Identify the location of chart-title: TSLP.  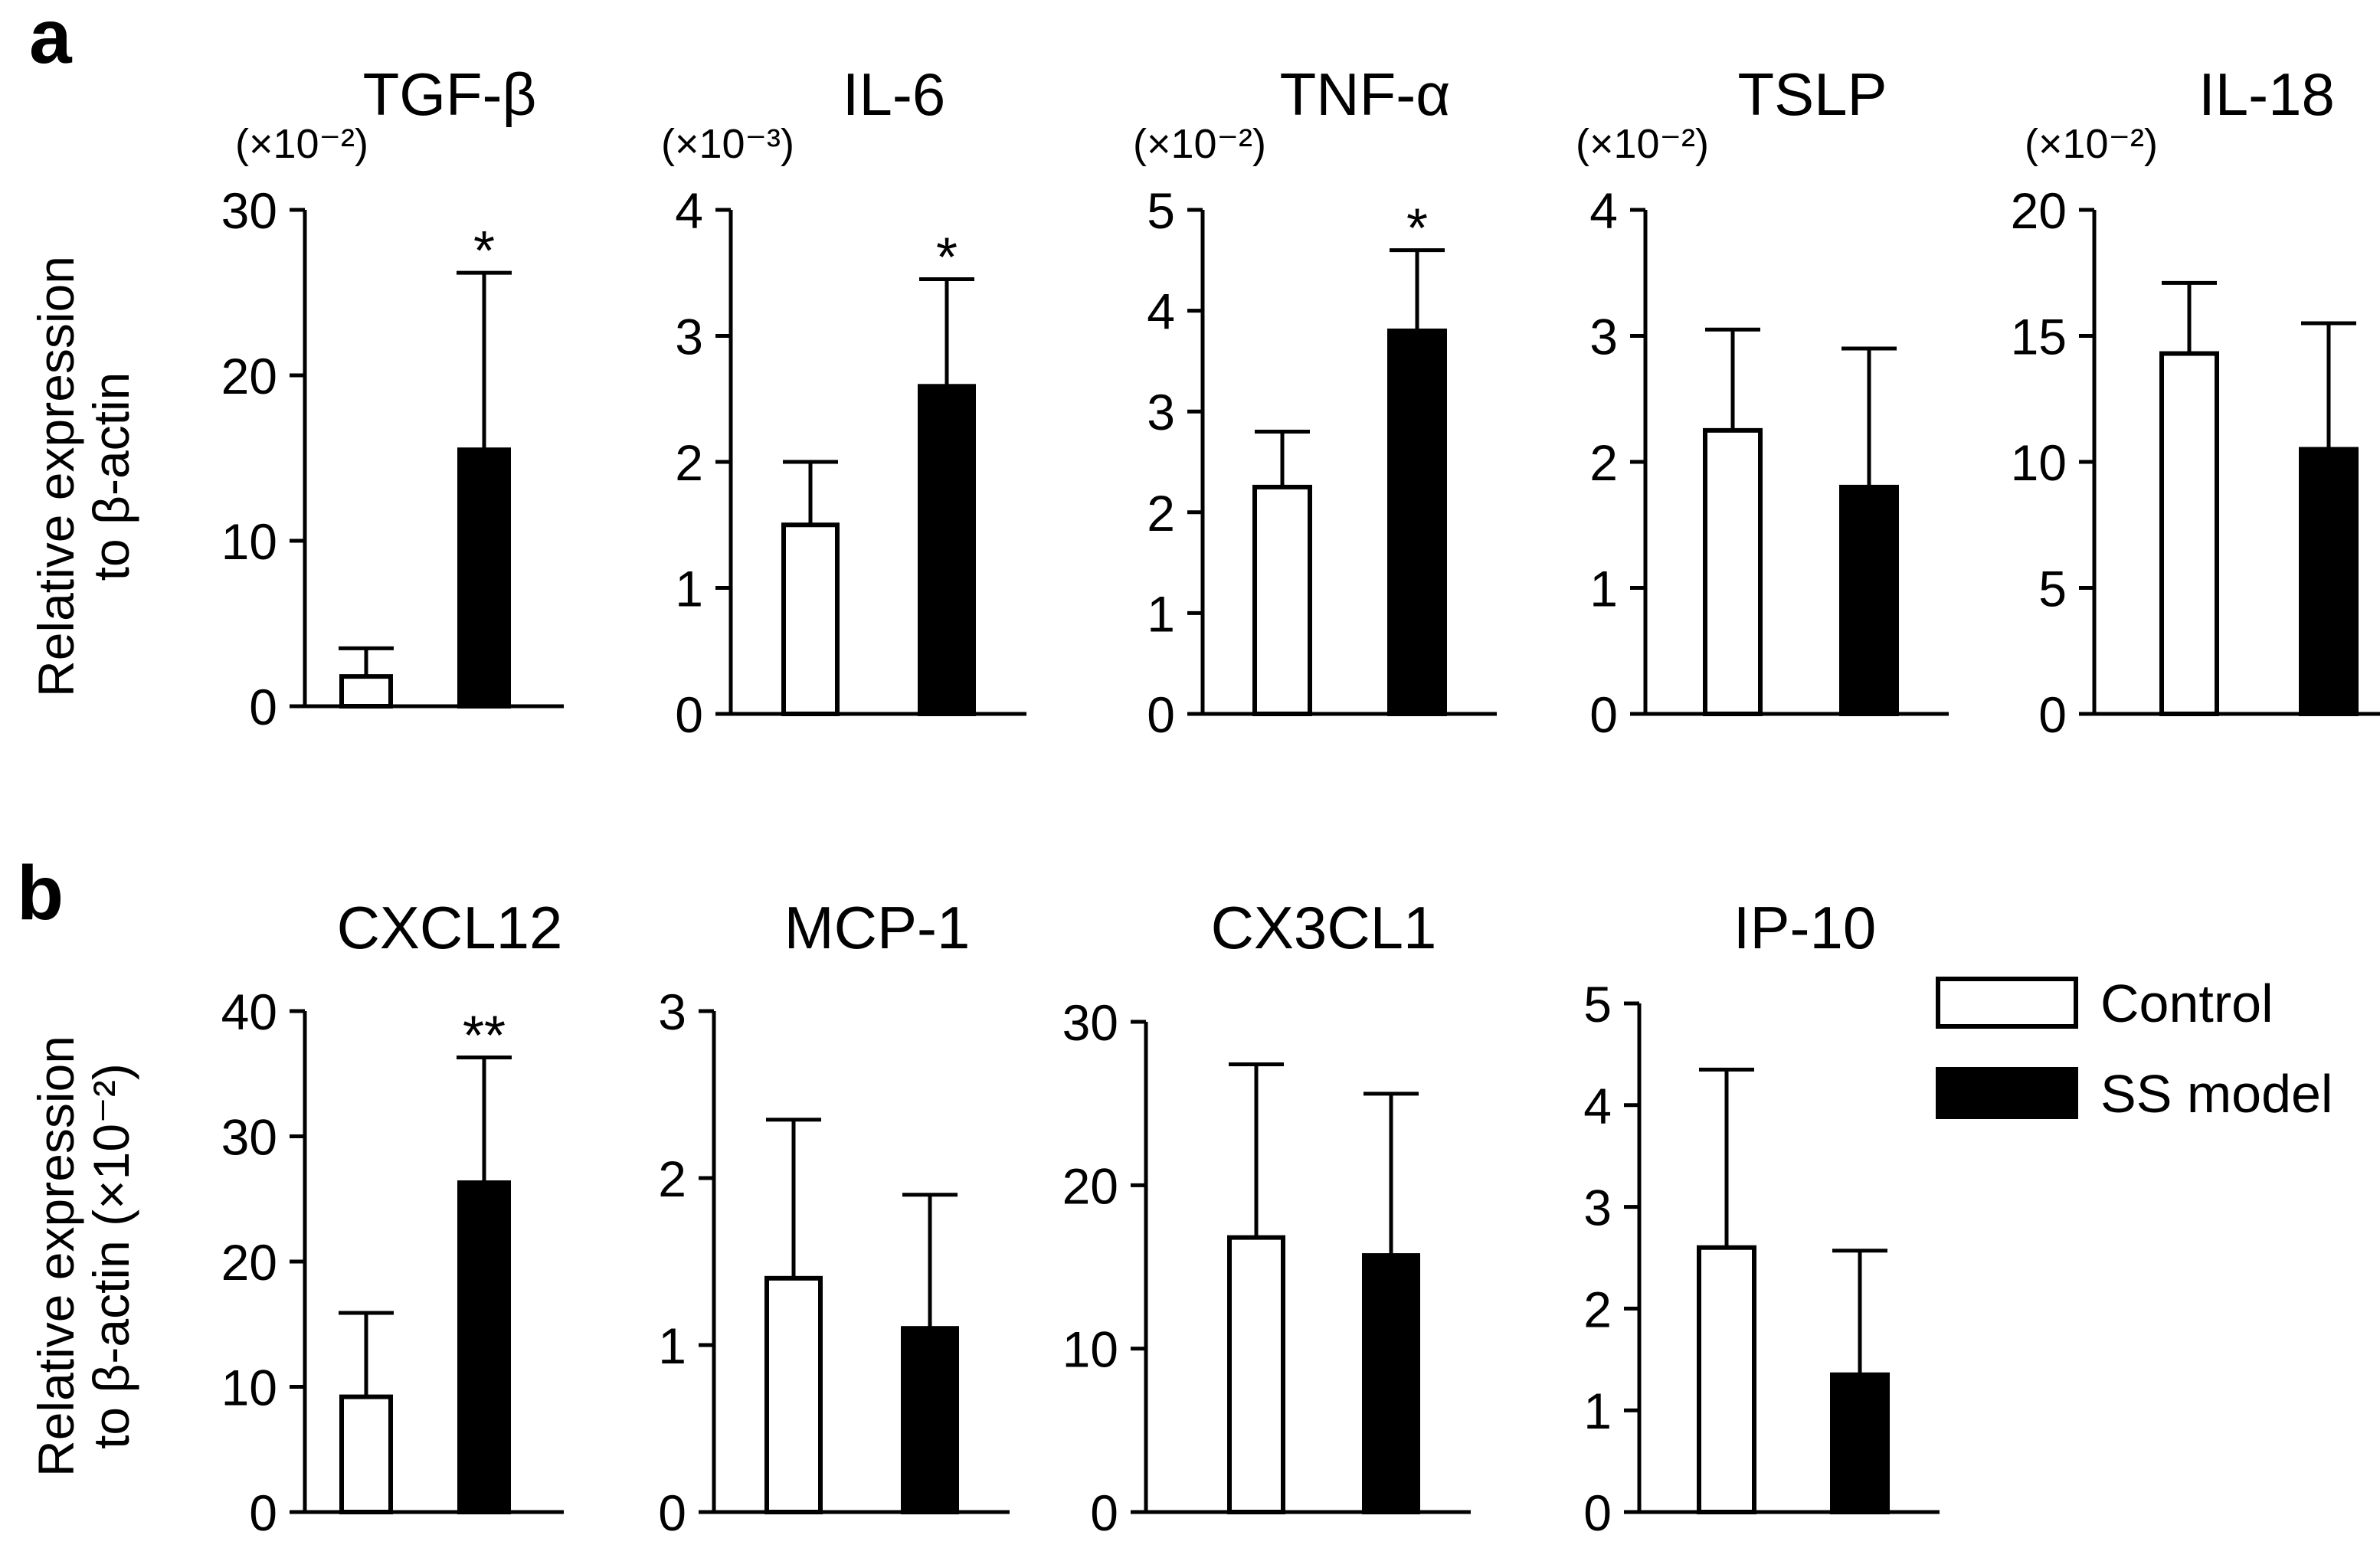
(1812, 94).